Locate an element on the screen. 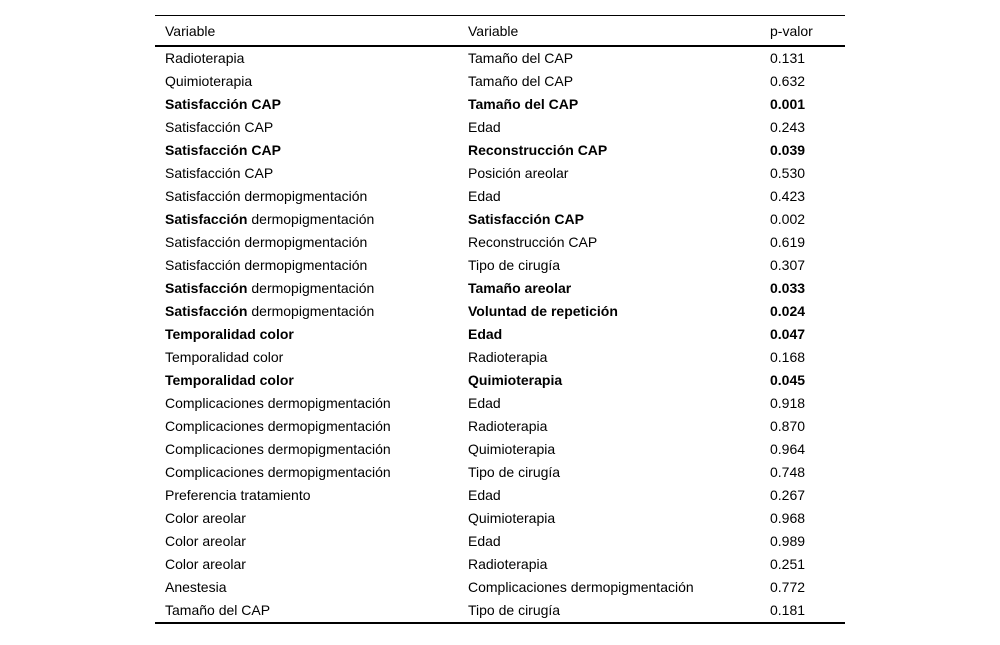  table-row: Tamaño del CAP Tipo de cirugía 0.181 is located at coordinates (500, 611).